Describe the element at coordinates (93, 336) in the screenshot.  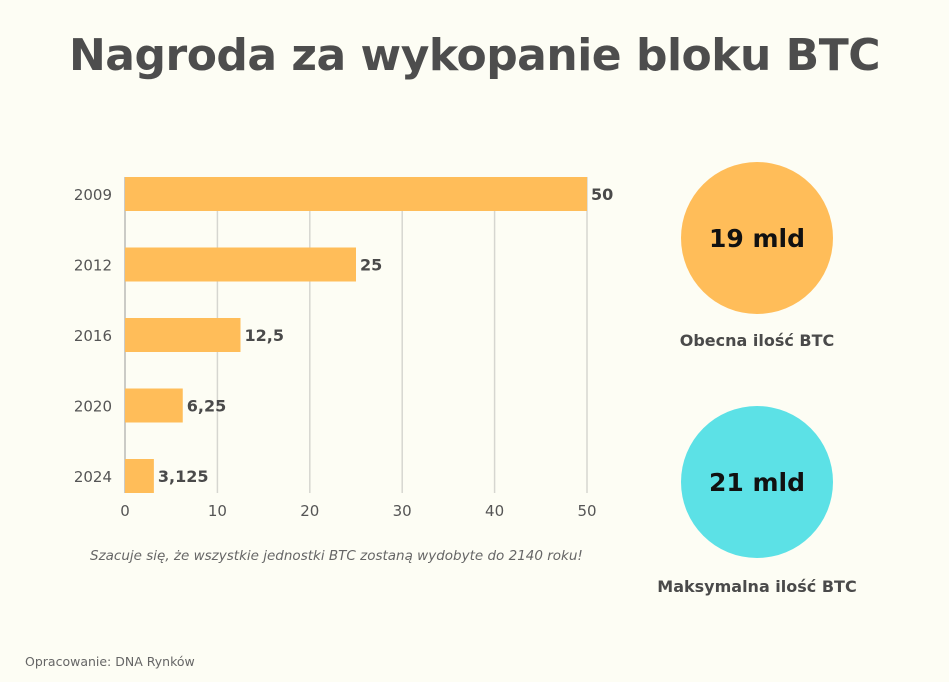
I see `y-tick-label: 2016` at that location.